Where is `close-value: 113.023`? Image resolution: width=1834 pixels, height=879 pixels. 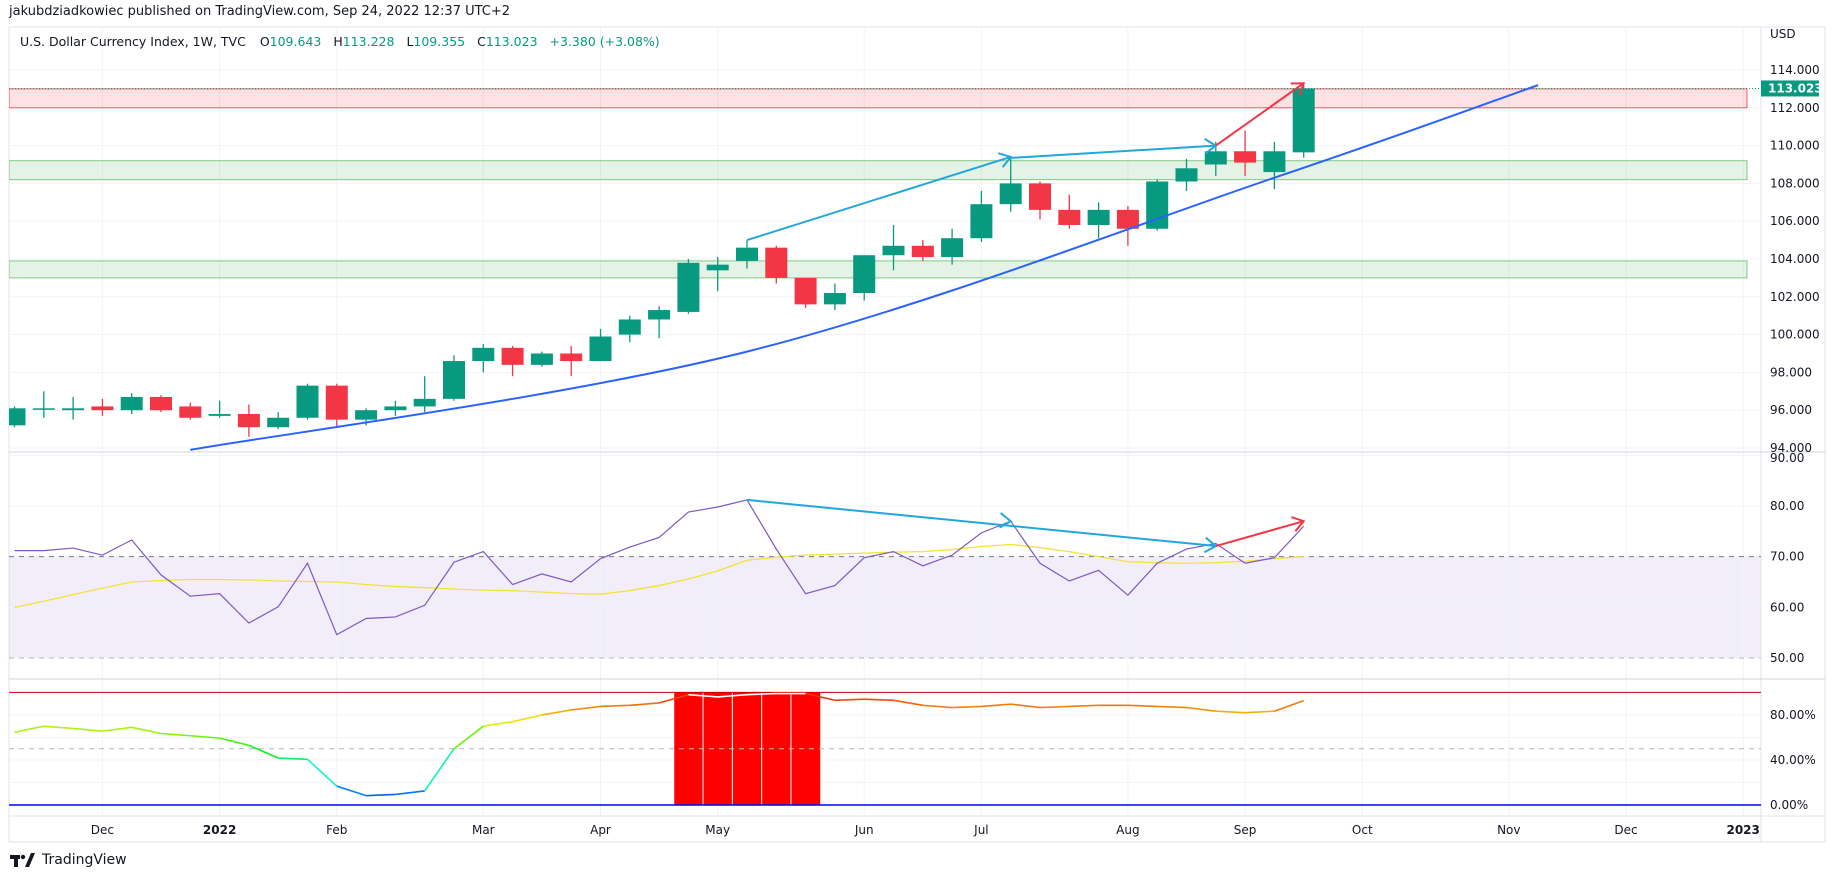
close-value: 113.023 is located at coordinates (511, 41).